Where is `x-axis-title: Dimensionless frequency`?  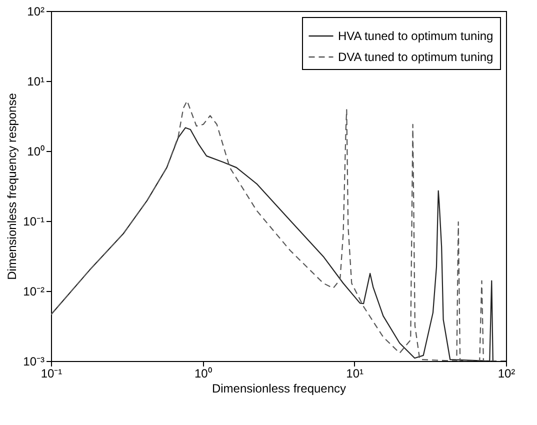 x-axis-title: Dimensionless frequency is located at coordinates (279, 389).